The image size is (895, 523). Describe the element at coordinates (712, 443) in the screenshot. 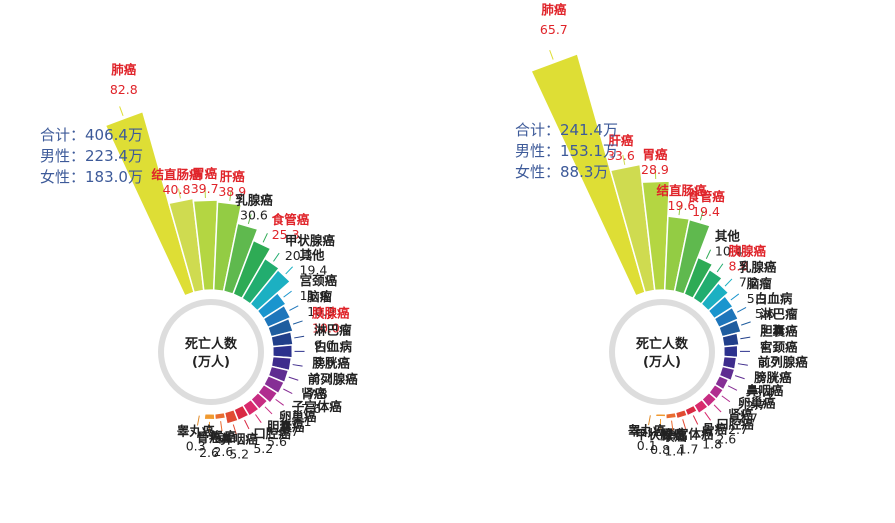

I see `label-value: 1.8` at that location.